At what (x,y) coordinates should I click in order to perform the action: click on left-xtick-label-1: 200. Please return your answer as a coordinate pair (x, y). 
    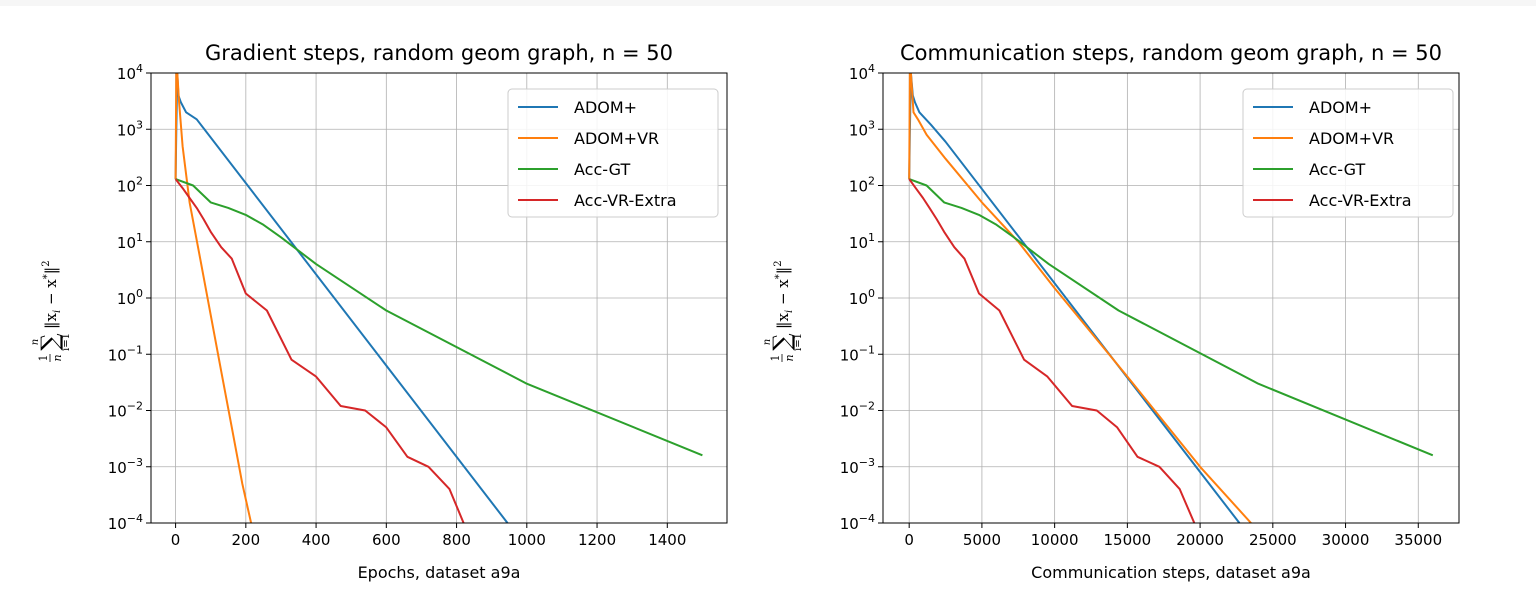
    Looking at the image, I should click on (246, 540).